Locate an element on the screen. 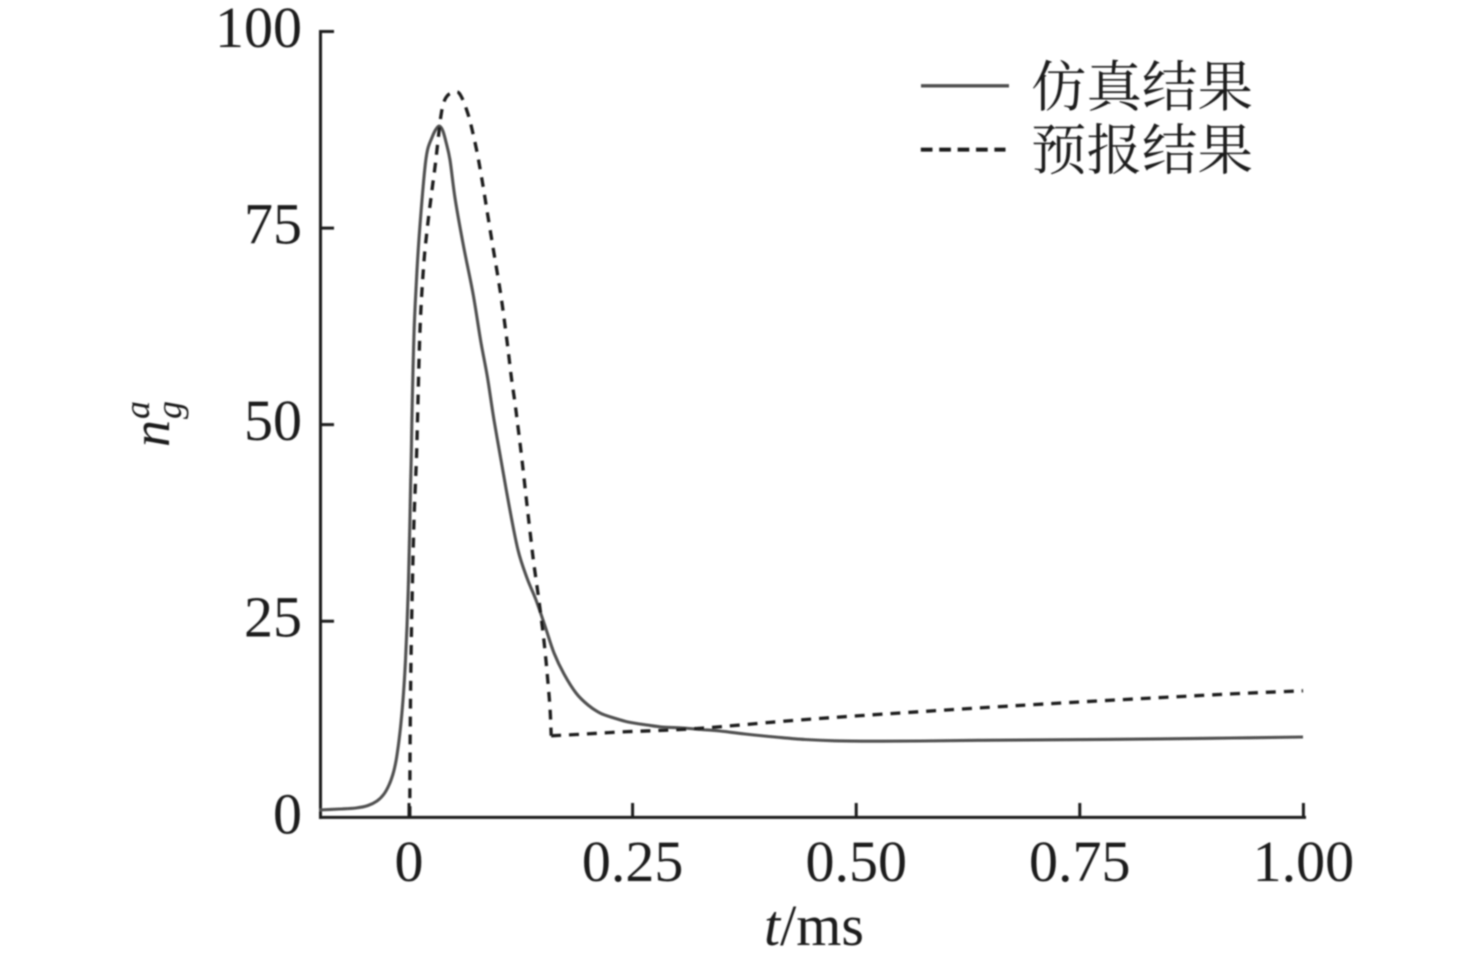 Image resolution: width=1476 pixels, height=967 pixels. svg-text: n is located at coordinates (151, 433).